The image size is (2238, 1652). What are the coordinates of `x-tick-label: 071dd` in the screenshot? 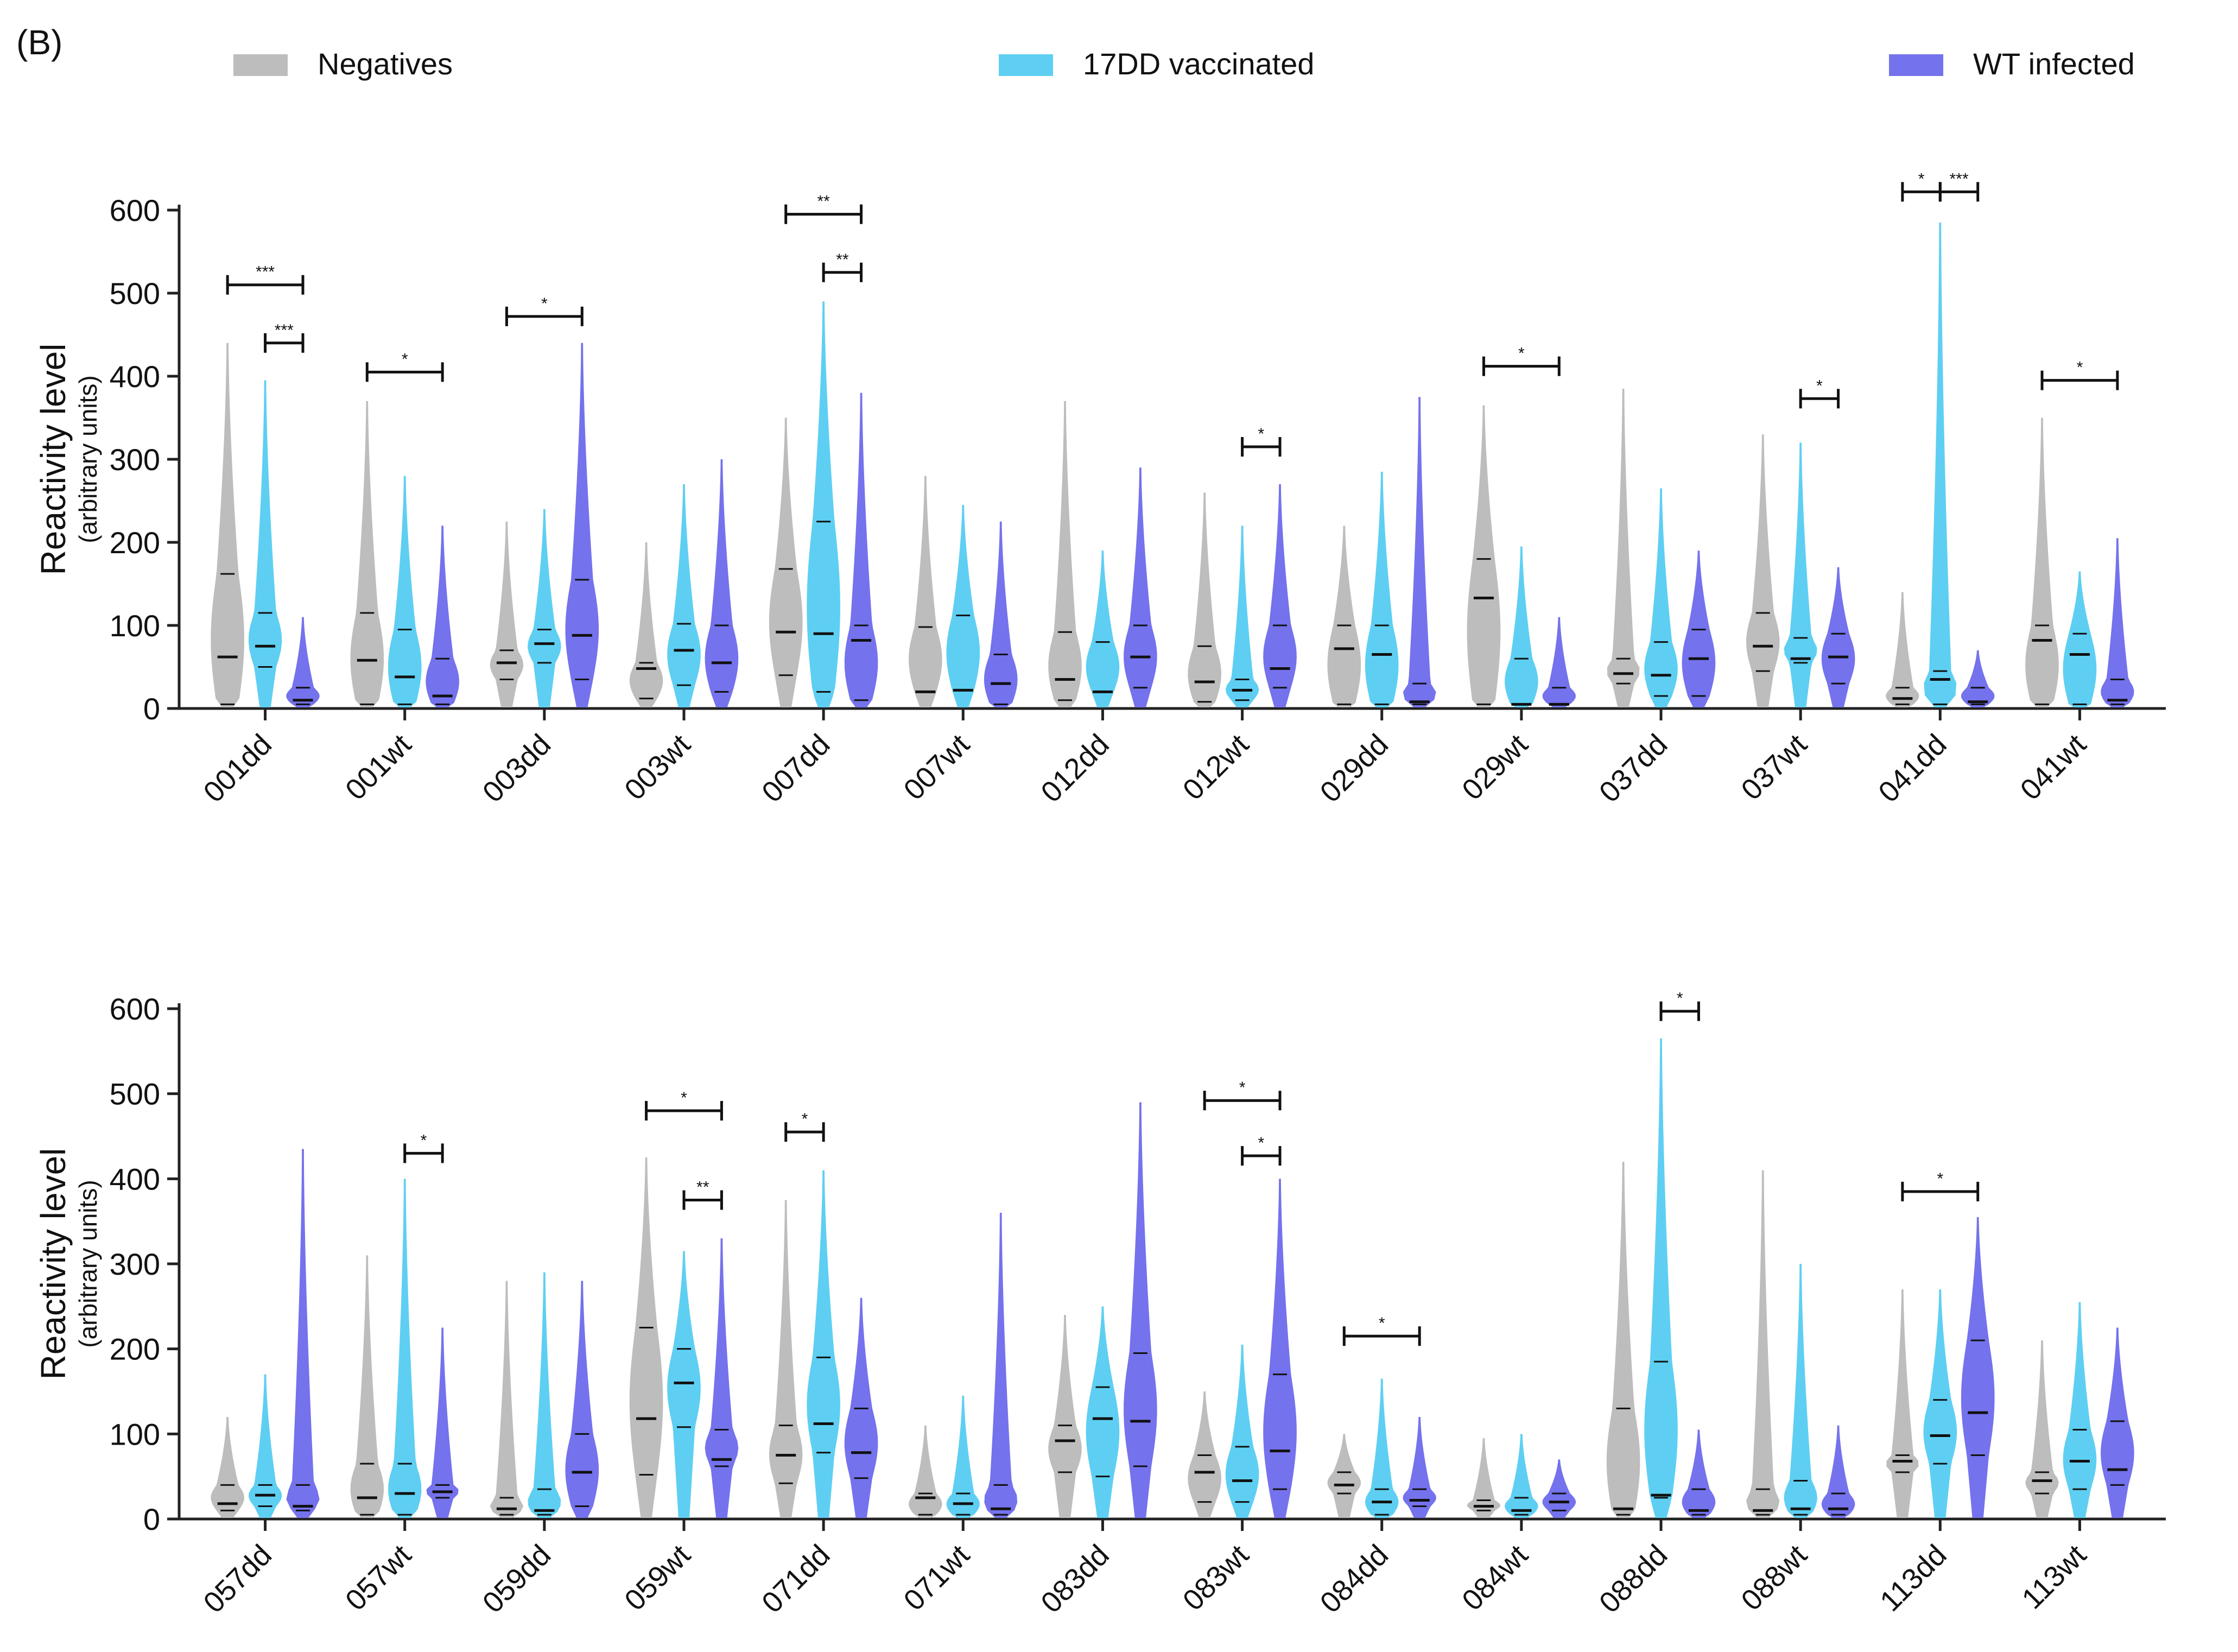 It's located at (796, 1579).